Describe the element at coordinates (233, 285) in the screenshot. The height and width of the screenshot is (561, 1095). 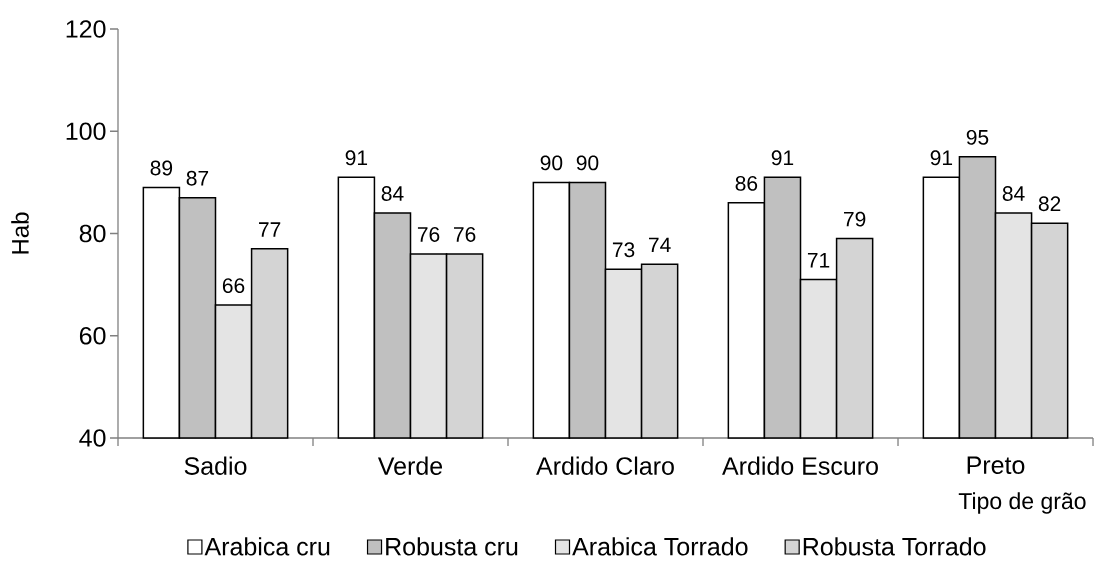
I see `data-label: 66` at that location.